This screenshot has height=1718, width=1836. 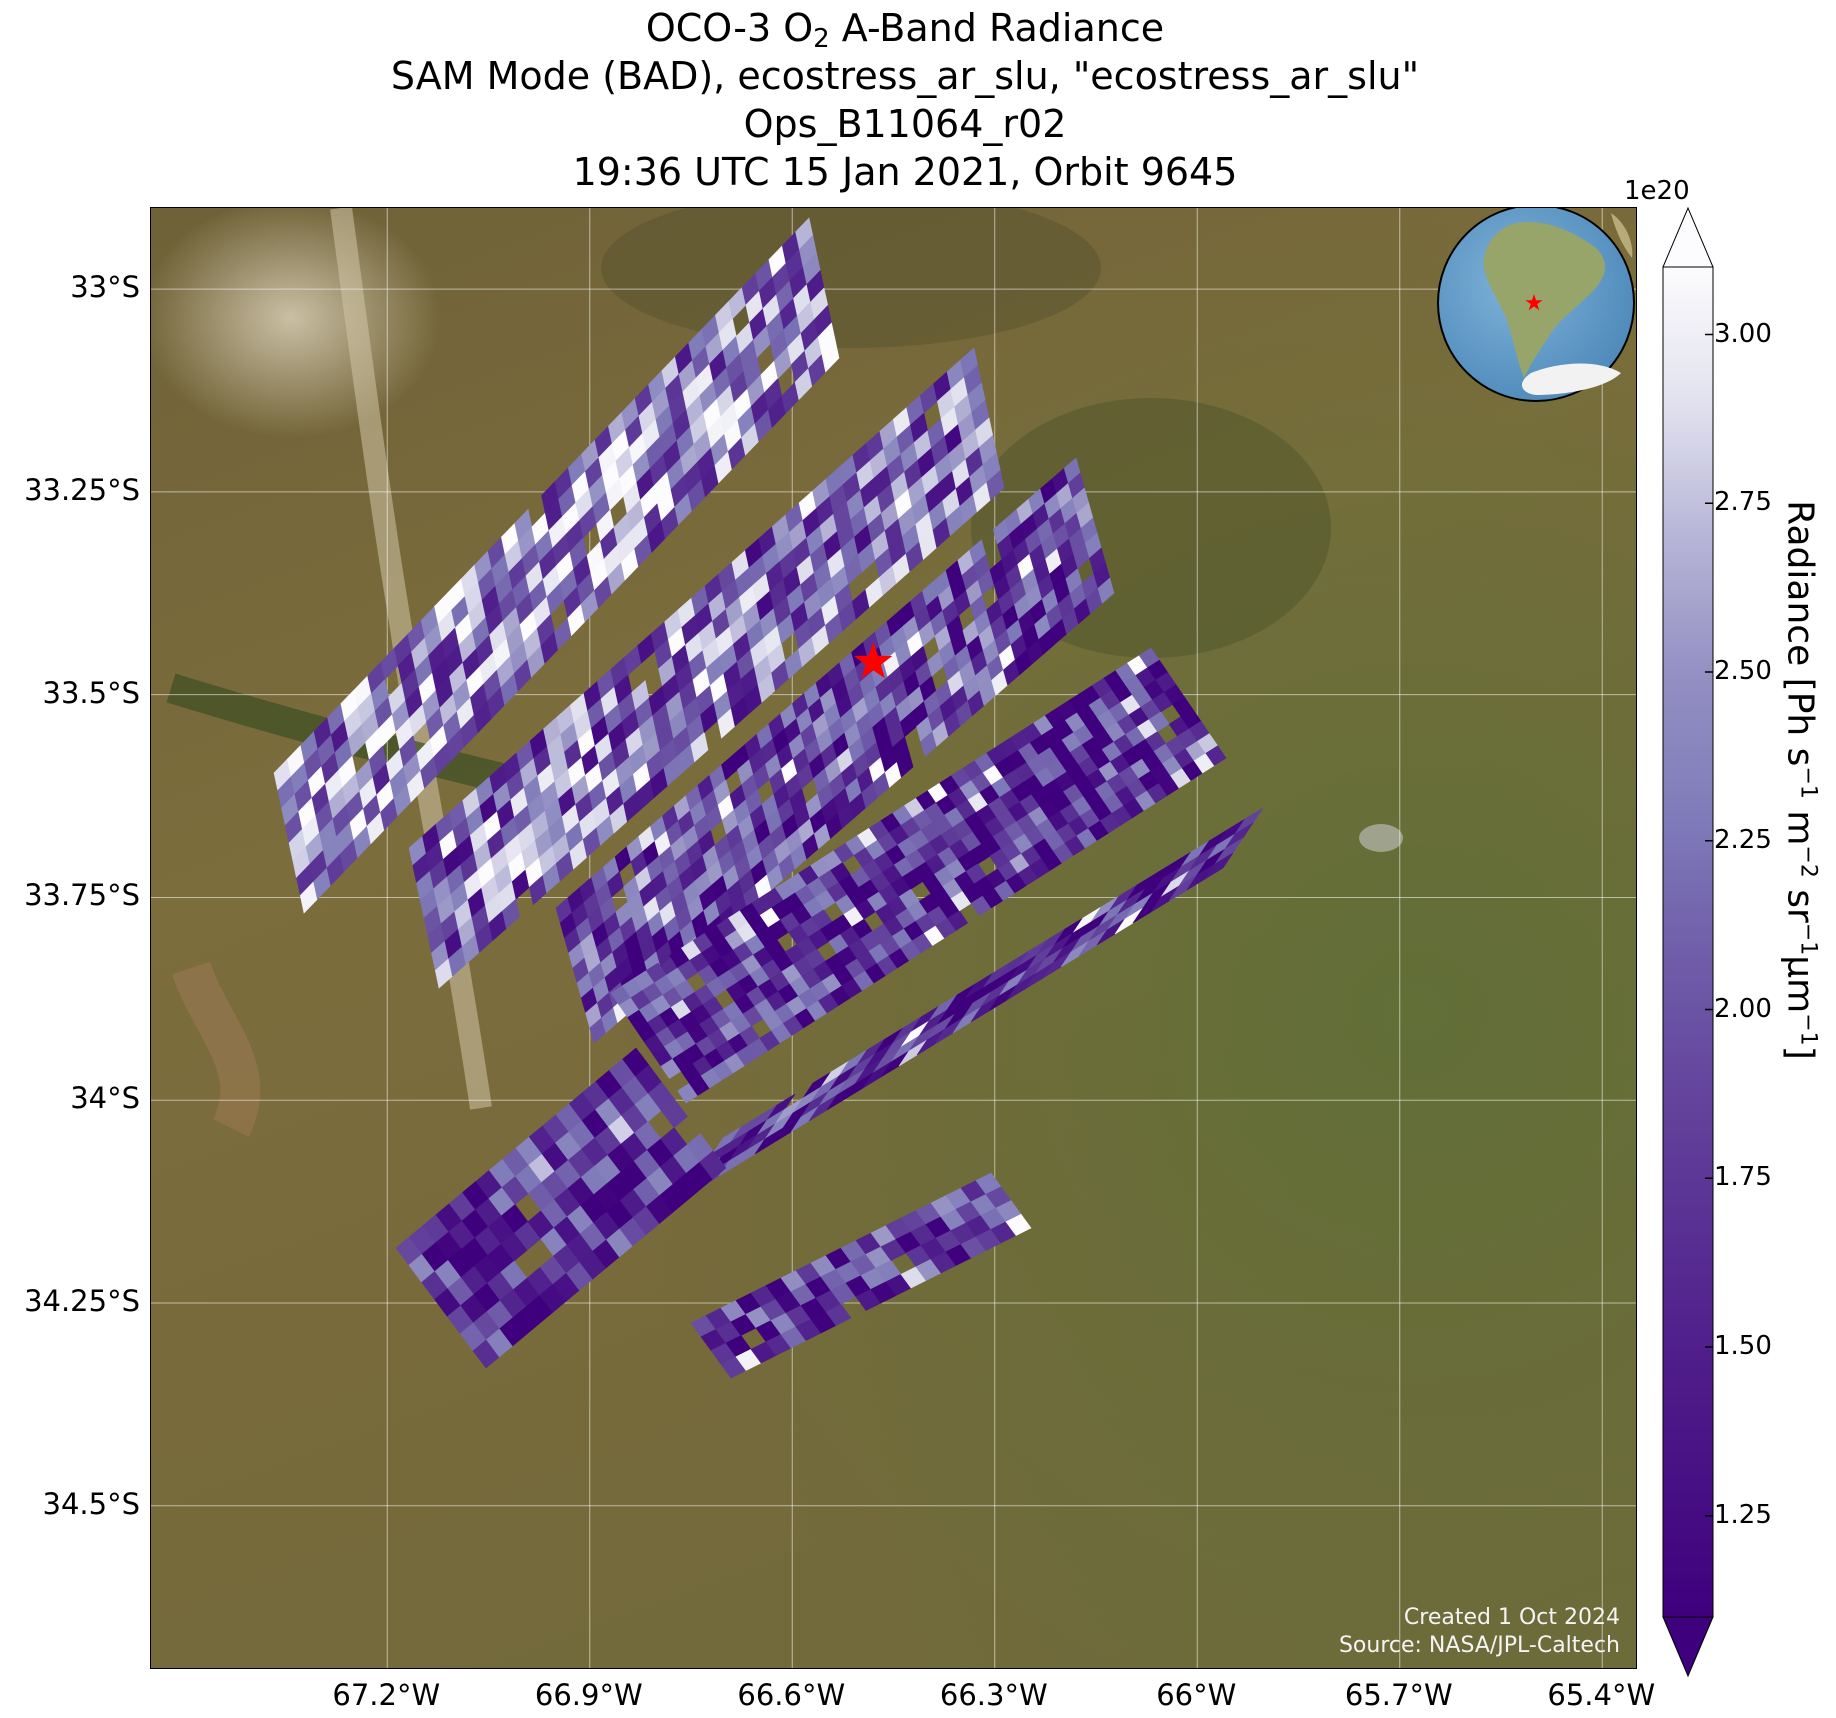 What do you see at coordinates (1688, 1646) in the screenshot?
I see `colorbar-extend-min` at bounding box center [1688, 1646].